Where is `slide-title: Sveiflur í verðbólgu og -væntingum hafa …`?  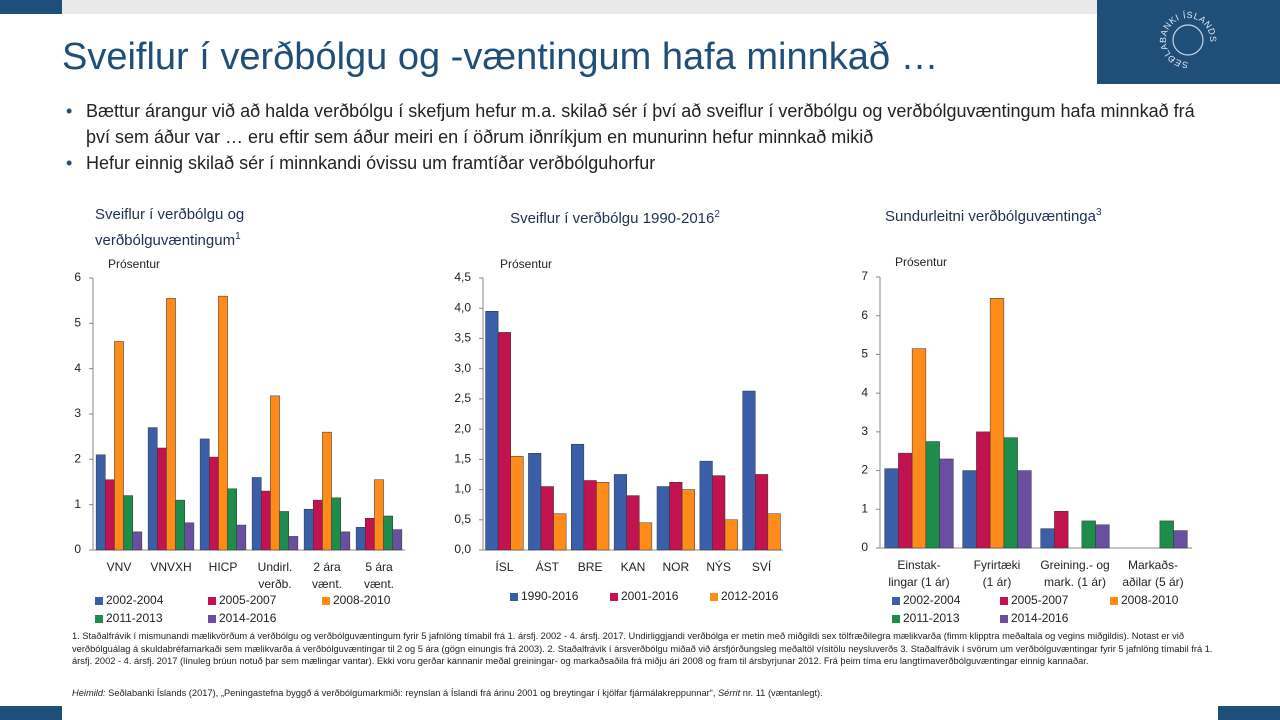
slide-title: Sveiflur í verðbólgu og -væntingum hafa … is located at coordinates (500, 57).